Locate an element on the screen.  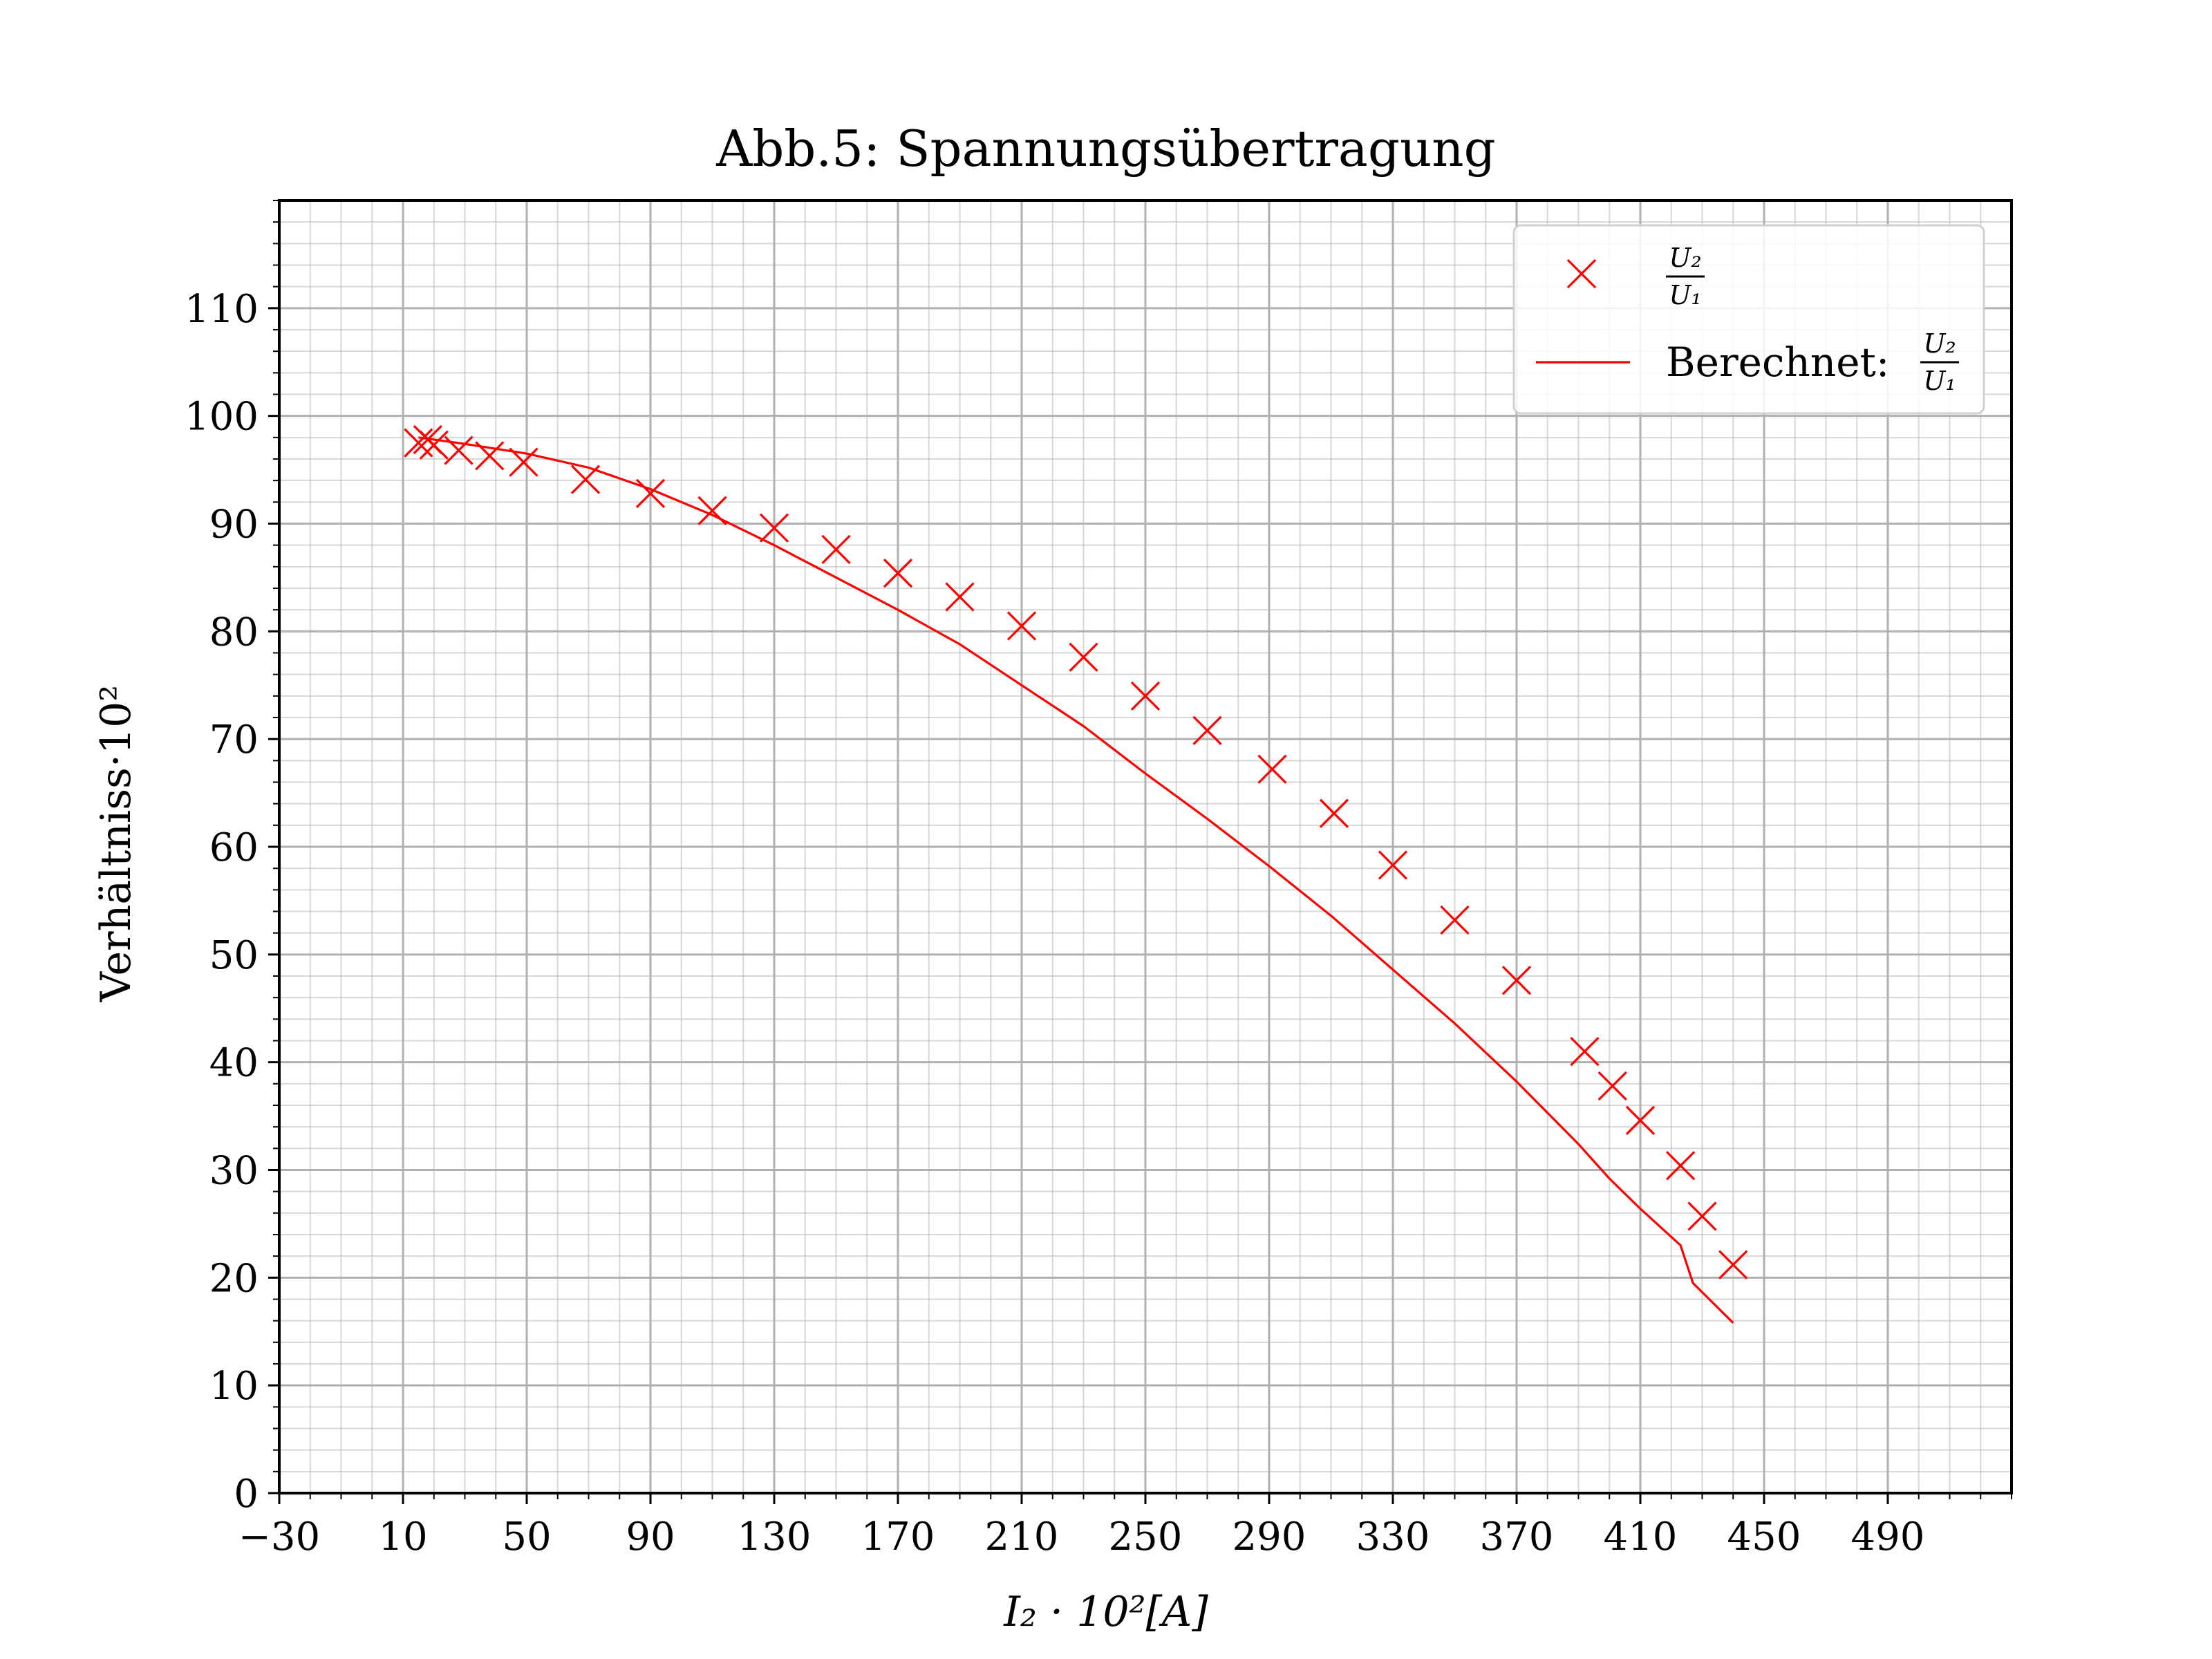
y-tick-label: 110 is located at coordinates (222, 309).